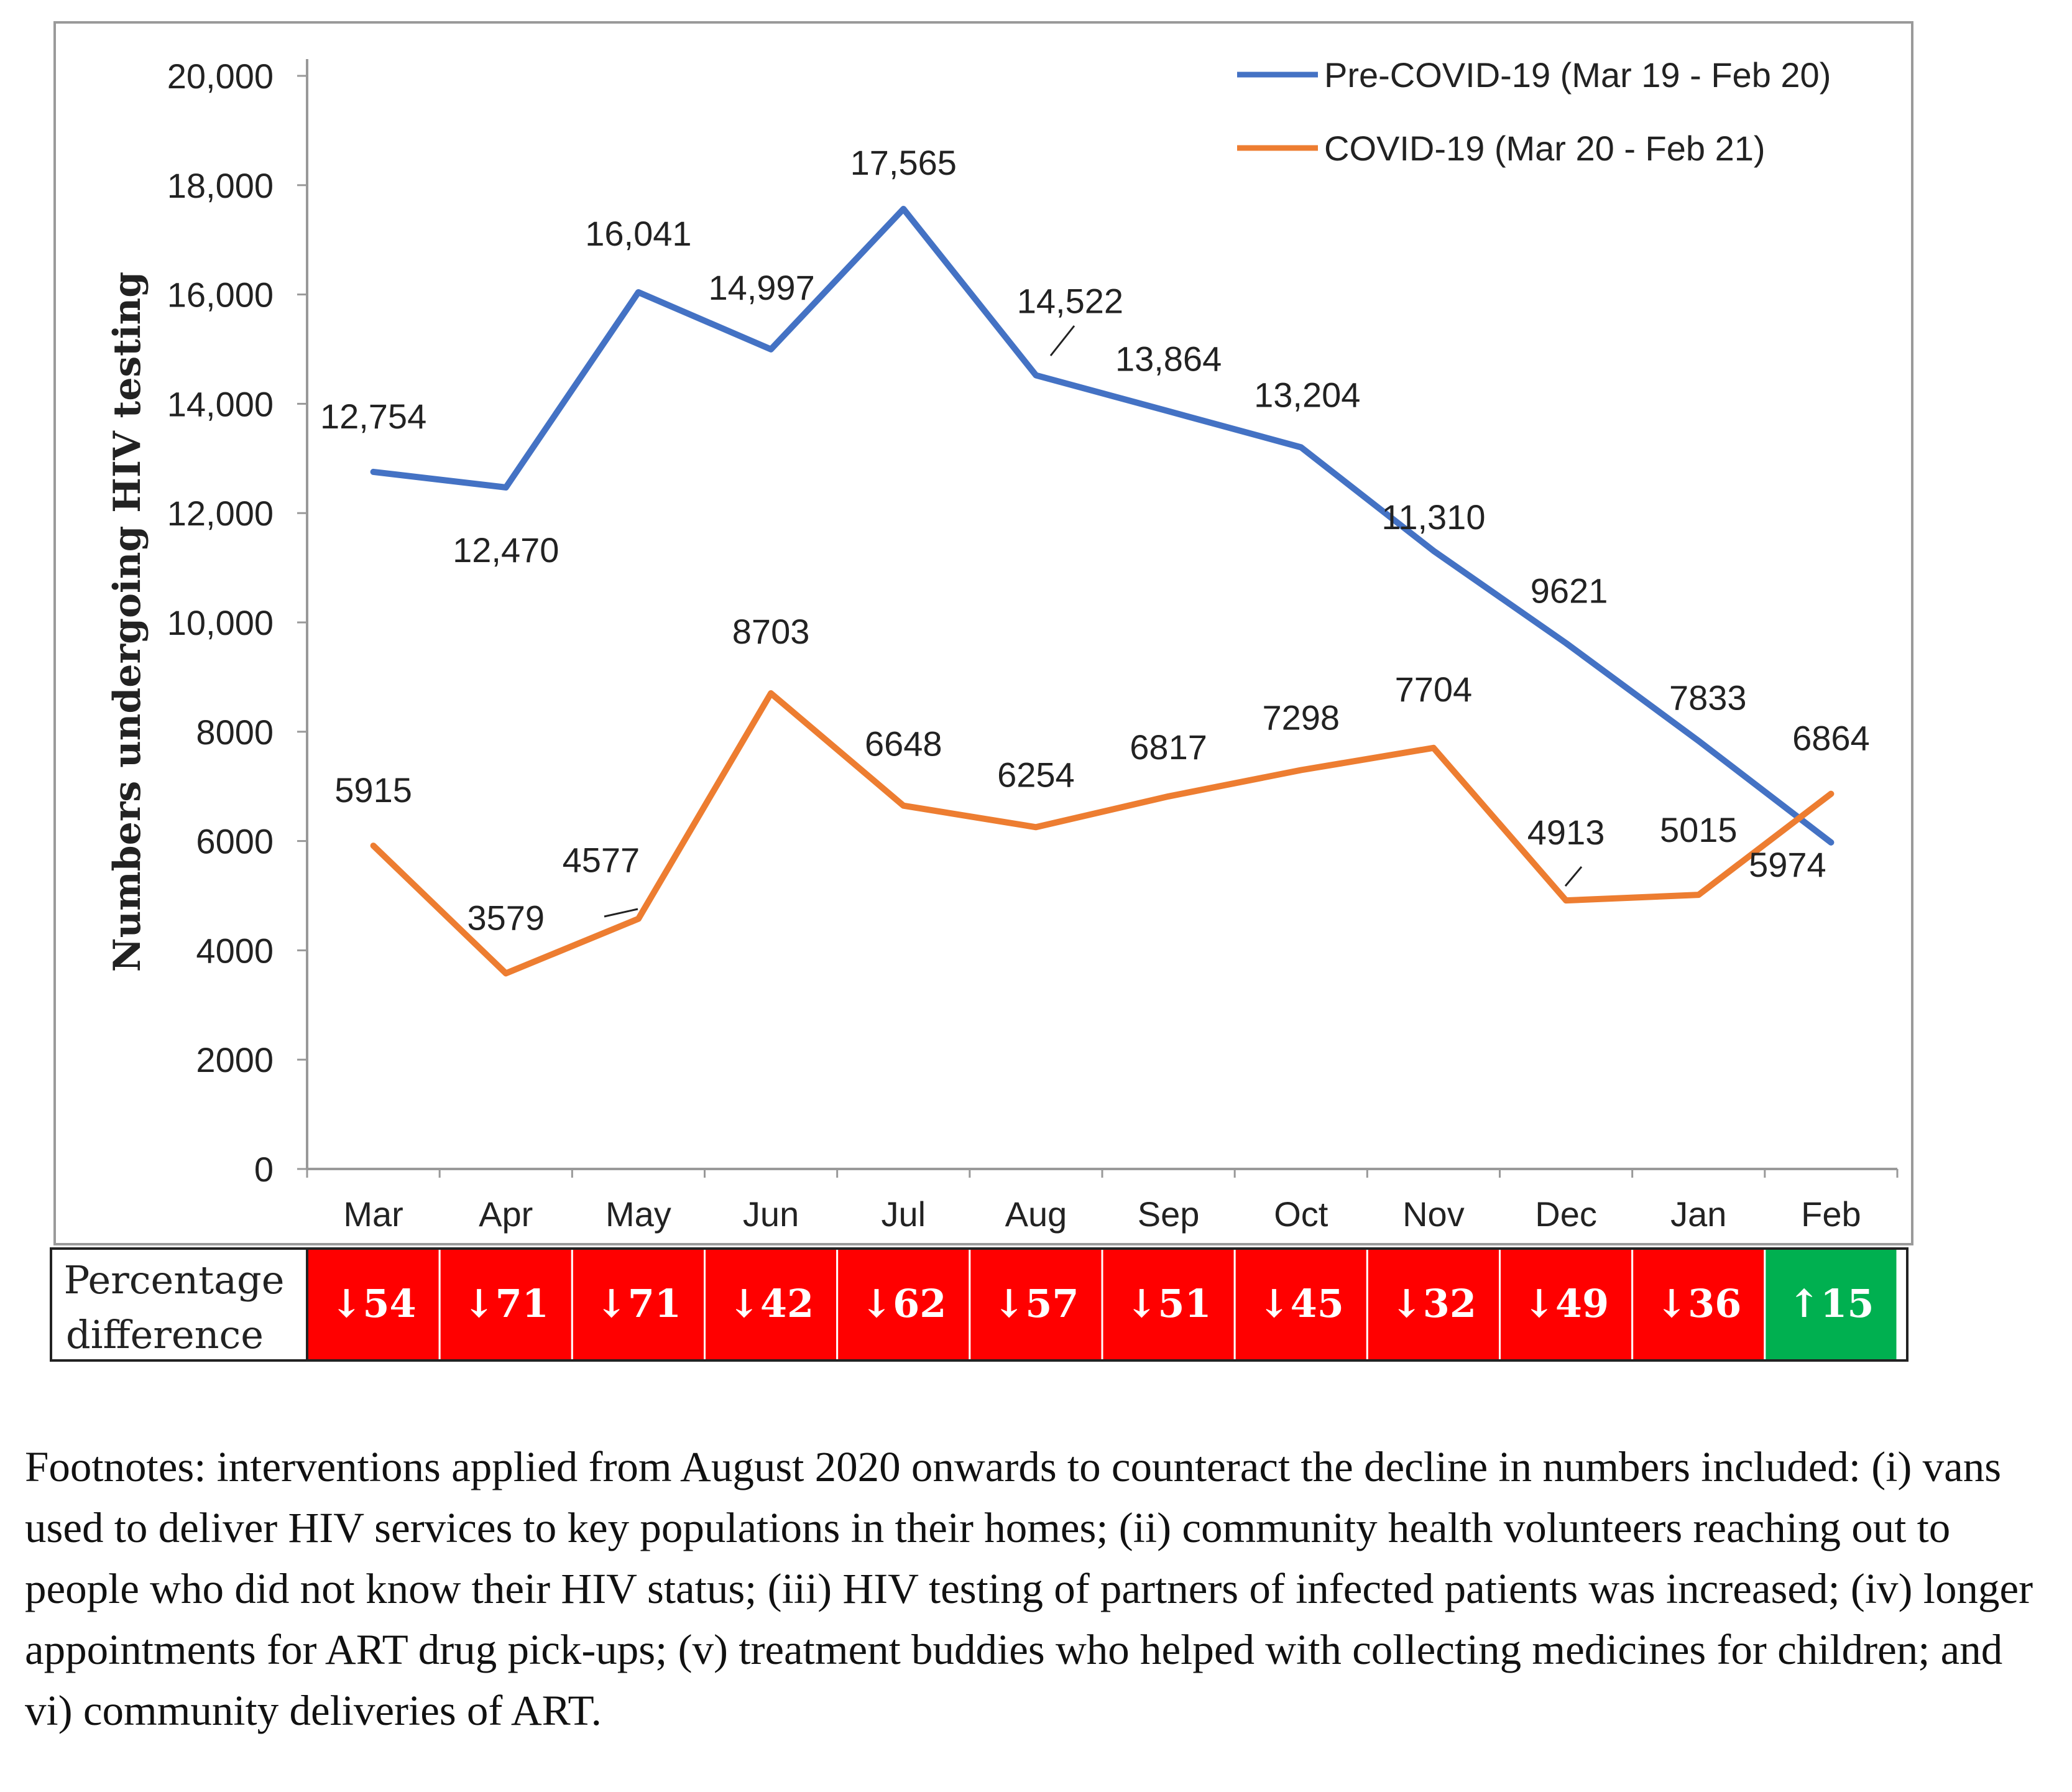  Describe the element at coordinates (1433, 517) in the screenshot. I see `data-label-pre-covid: 11,310` at that location.